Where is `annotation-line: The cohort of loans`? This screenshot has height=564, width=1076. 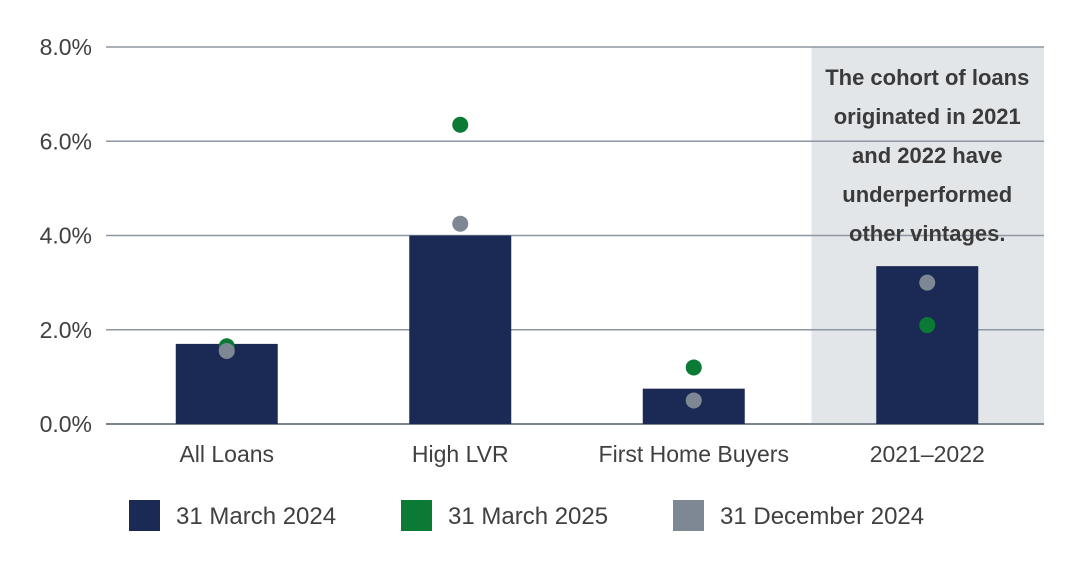 annotation-line: The cohort of loans is located at coordinates (927, 77).